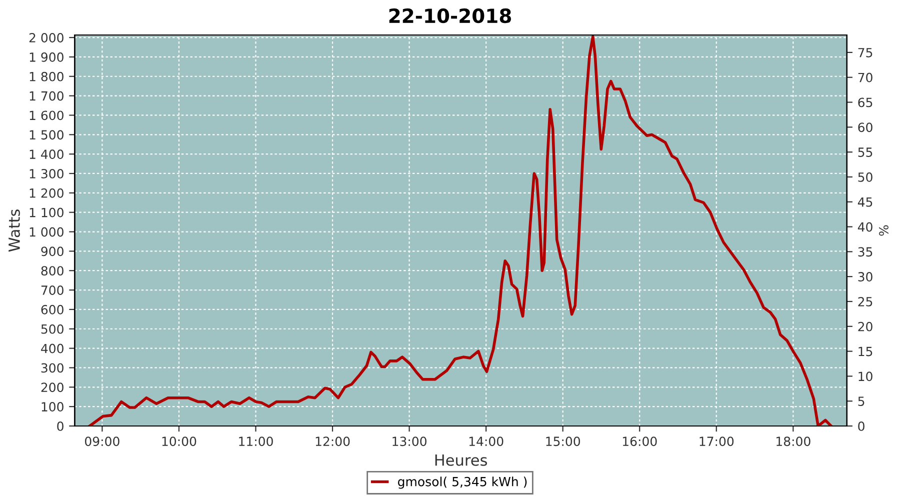 This screenshot has width=900, height=500. Describe the element at coordinates (486, 441) in the screenshot. I see `x-tick-label: 14:00` at that location.